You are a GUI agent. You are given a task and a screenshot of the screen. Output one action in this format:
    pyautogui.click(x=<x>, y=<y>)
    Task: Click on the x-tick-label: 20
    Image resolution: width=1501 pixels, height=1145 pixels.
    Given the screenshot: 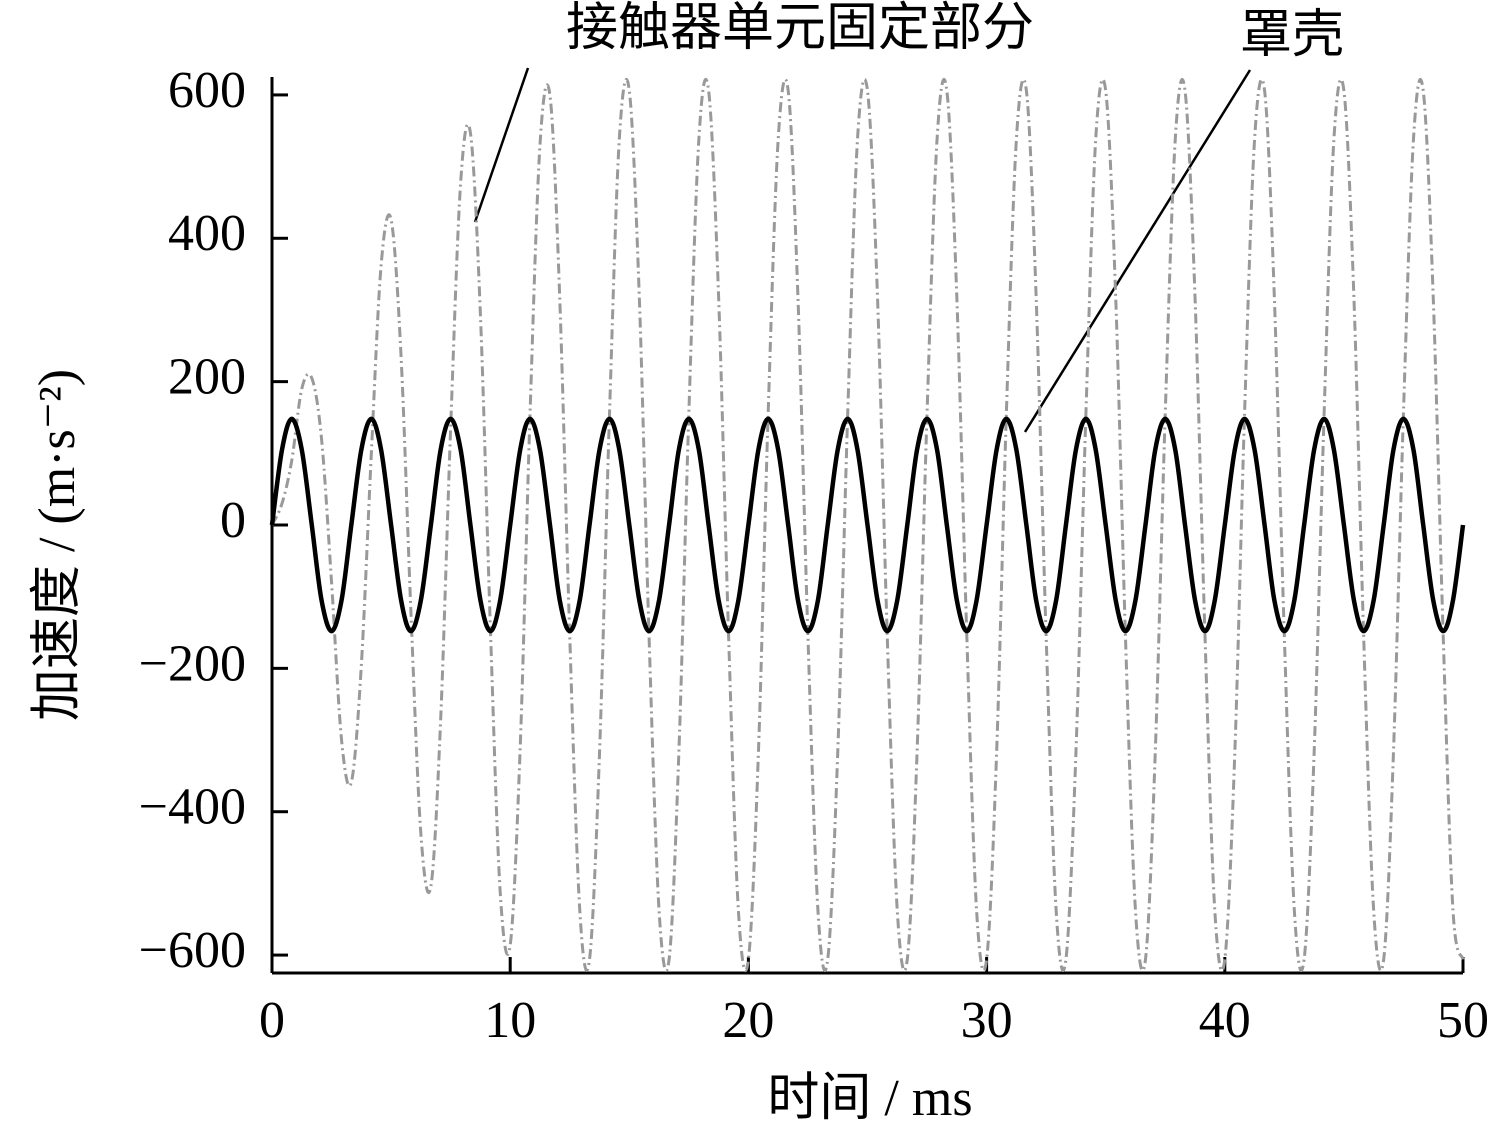 What is the action you would take?
    pyautogui.click(x=748, y=1020)
    